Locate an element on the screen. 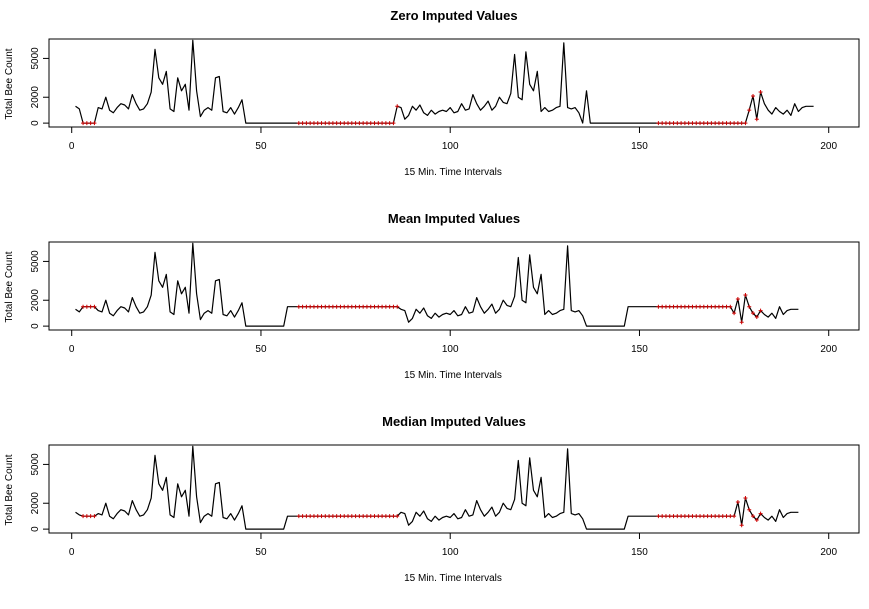 The image size is (869, 609). x-tick-label: 0 is located at coordinates (72, 349).